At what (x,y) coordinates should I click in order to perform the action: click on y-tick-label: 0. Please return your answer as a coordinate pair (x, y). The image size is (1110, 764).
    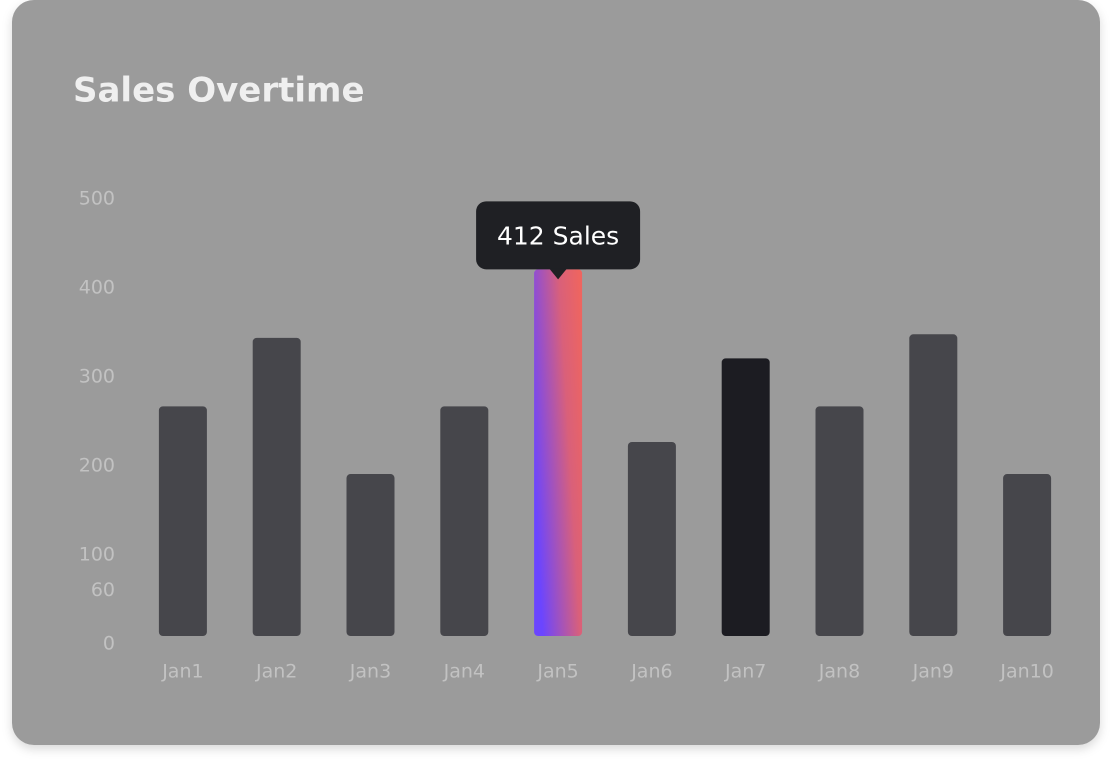
    Looking at the image, I should click on (109, 644).